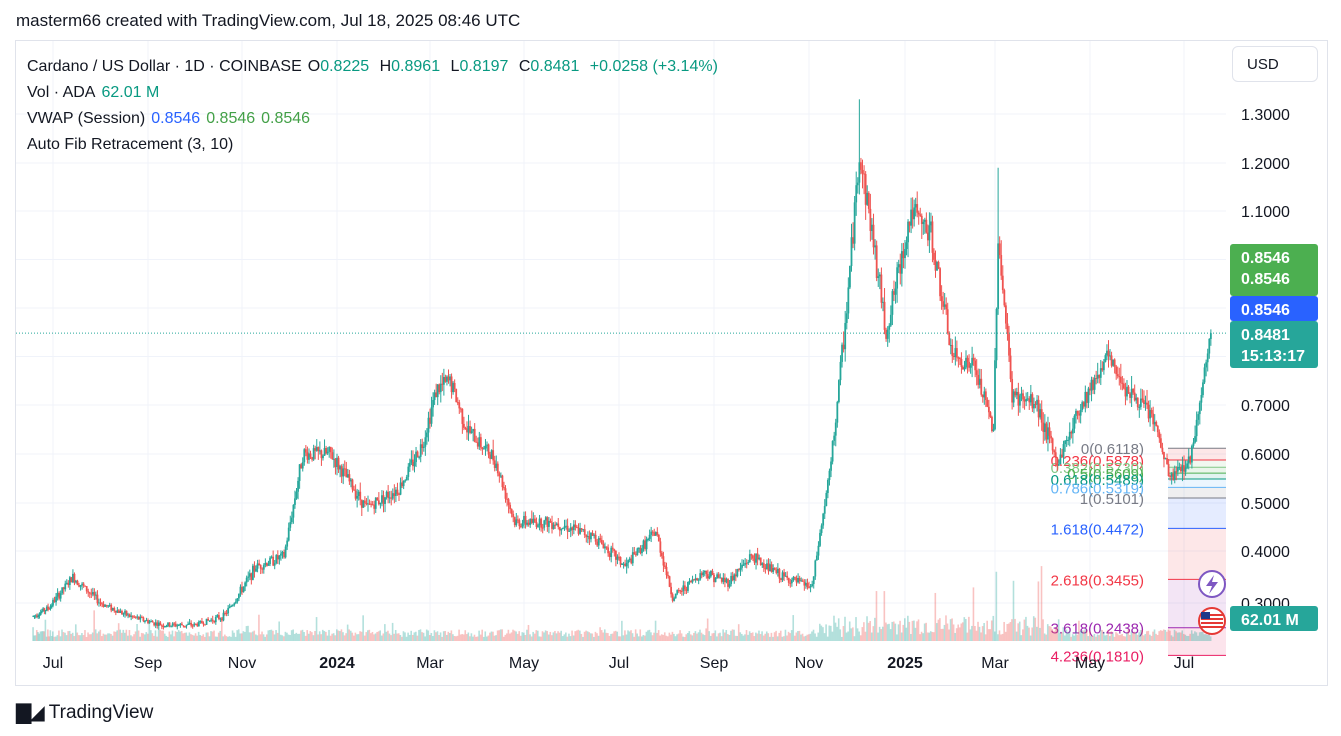  What do you see at coordinates (375, 93) in the screenshot?
I see `legend-volume-row: Vol · ADA 62.01 M` at bounding box center [375, 93].